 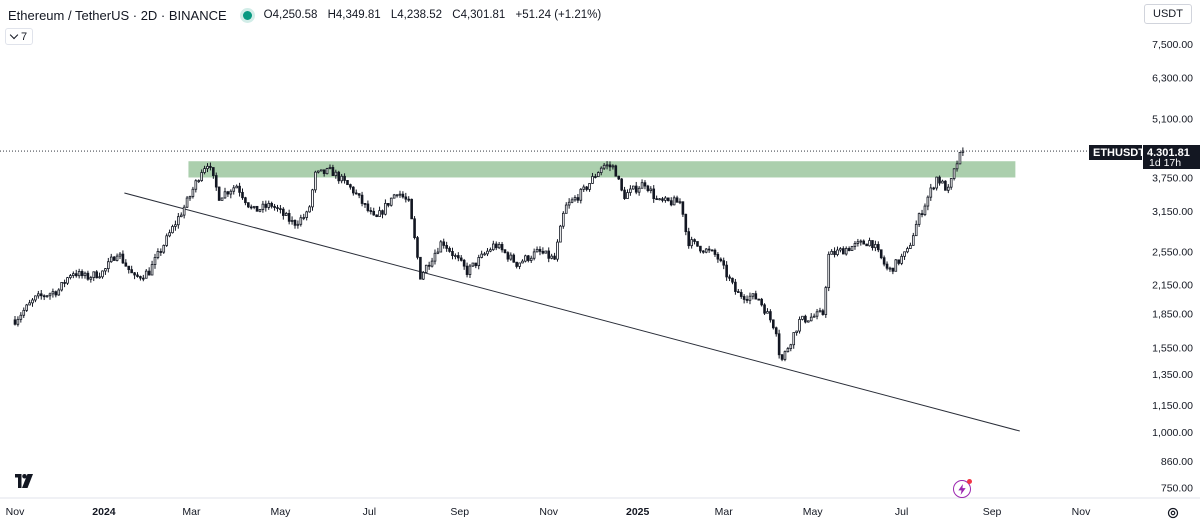 What do you see at coordinates (962, 488) in the screenshot?
I see `lightning-bolt-icon` at bounding box center [962, 488].